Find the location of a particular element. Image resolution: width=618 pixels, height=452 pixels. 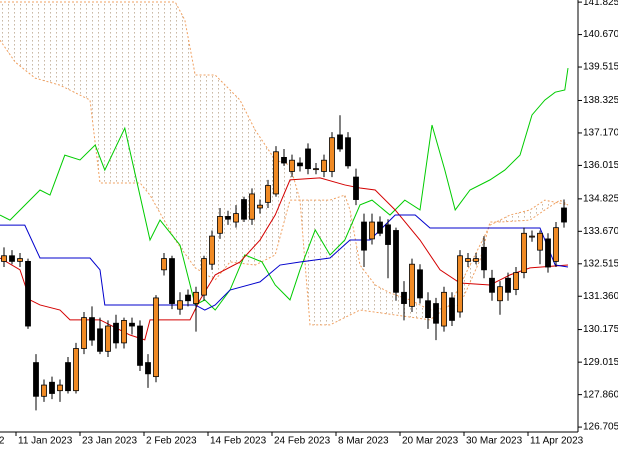

x-tick-label: 11 Apr 2023 is located at coordinates (557, 441).